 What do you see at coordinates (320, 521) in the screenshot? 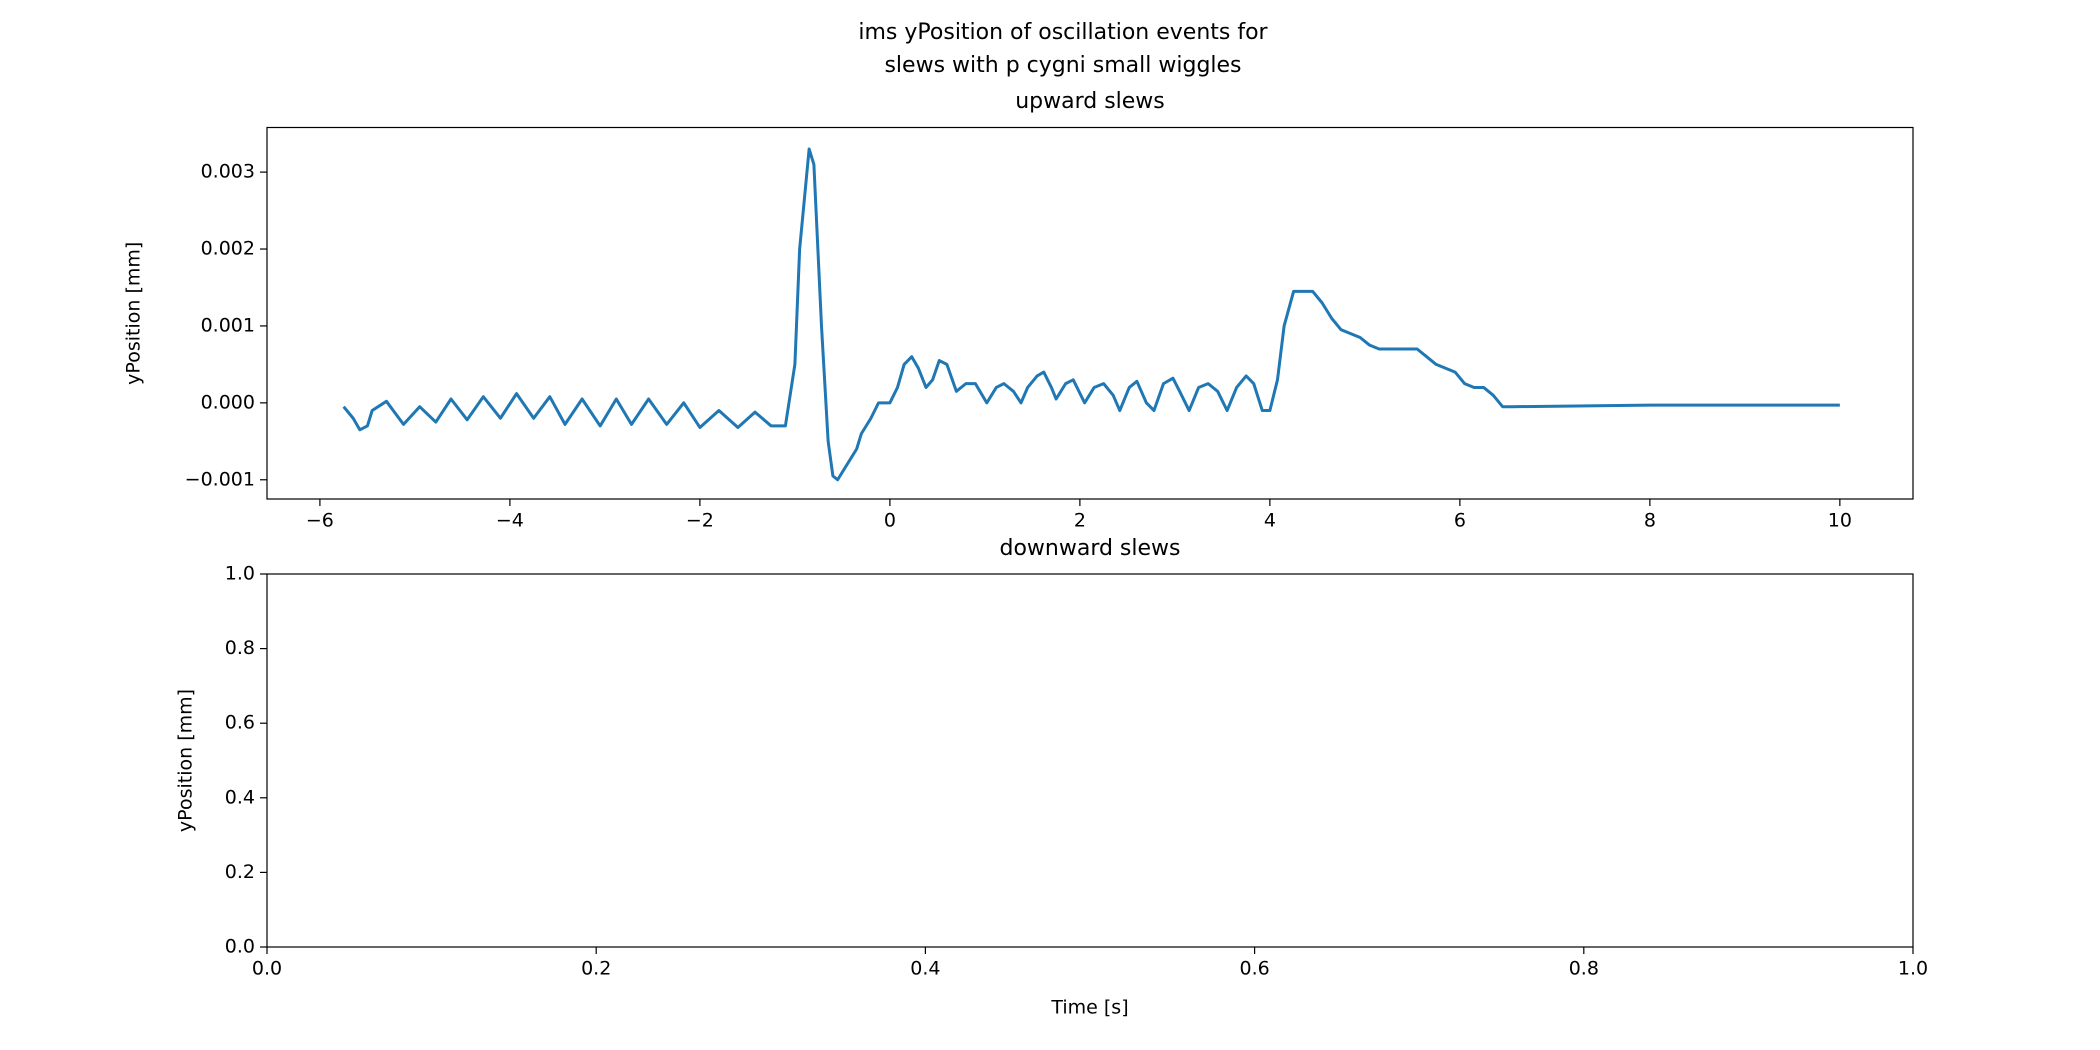
I see `x-tick-label: −6` at bounding box center [320, 521].